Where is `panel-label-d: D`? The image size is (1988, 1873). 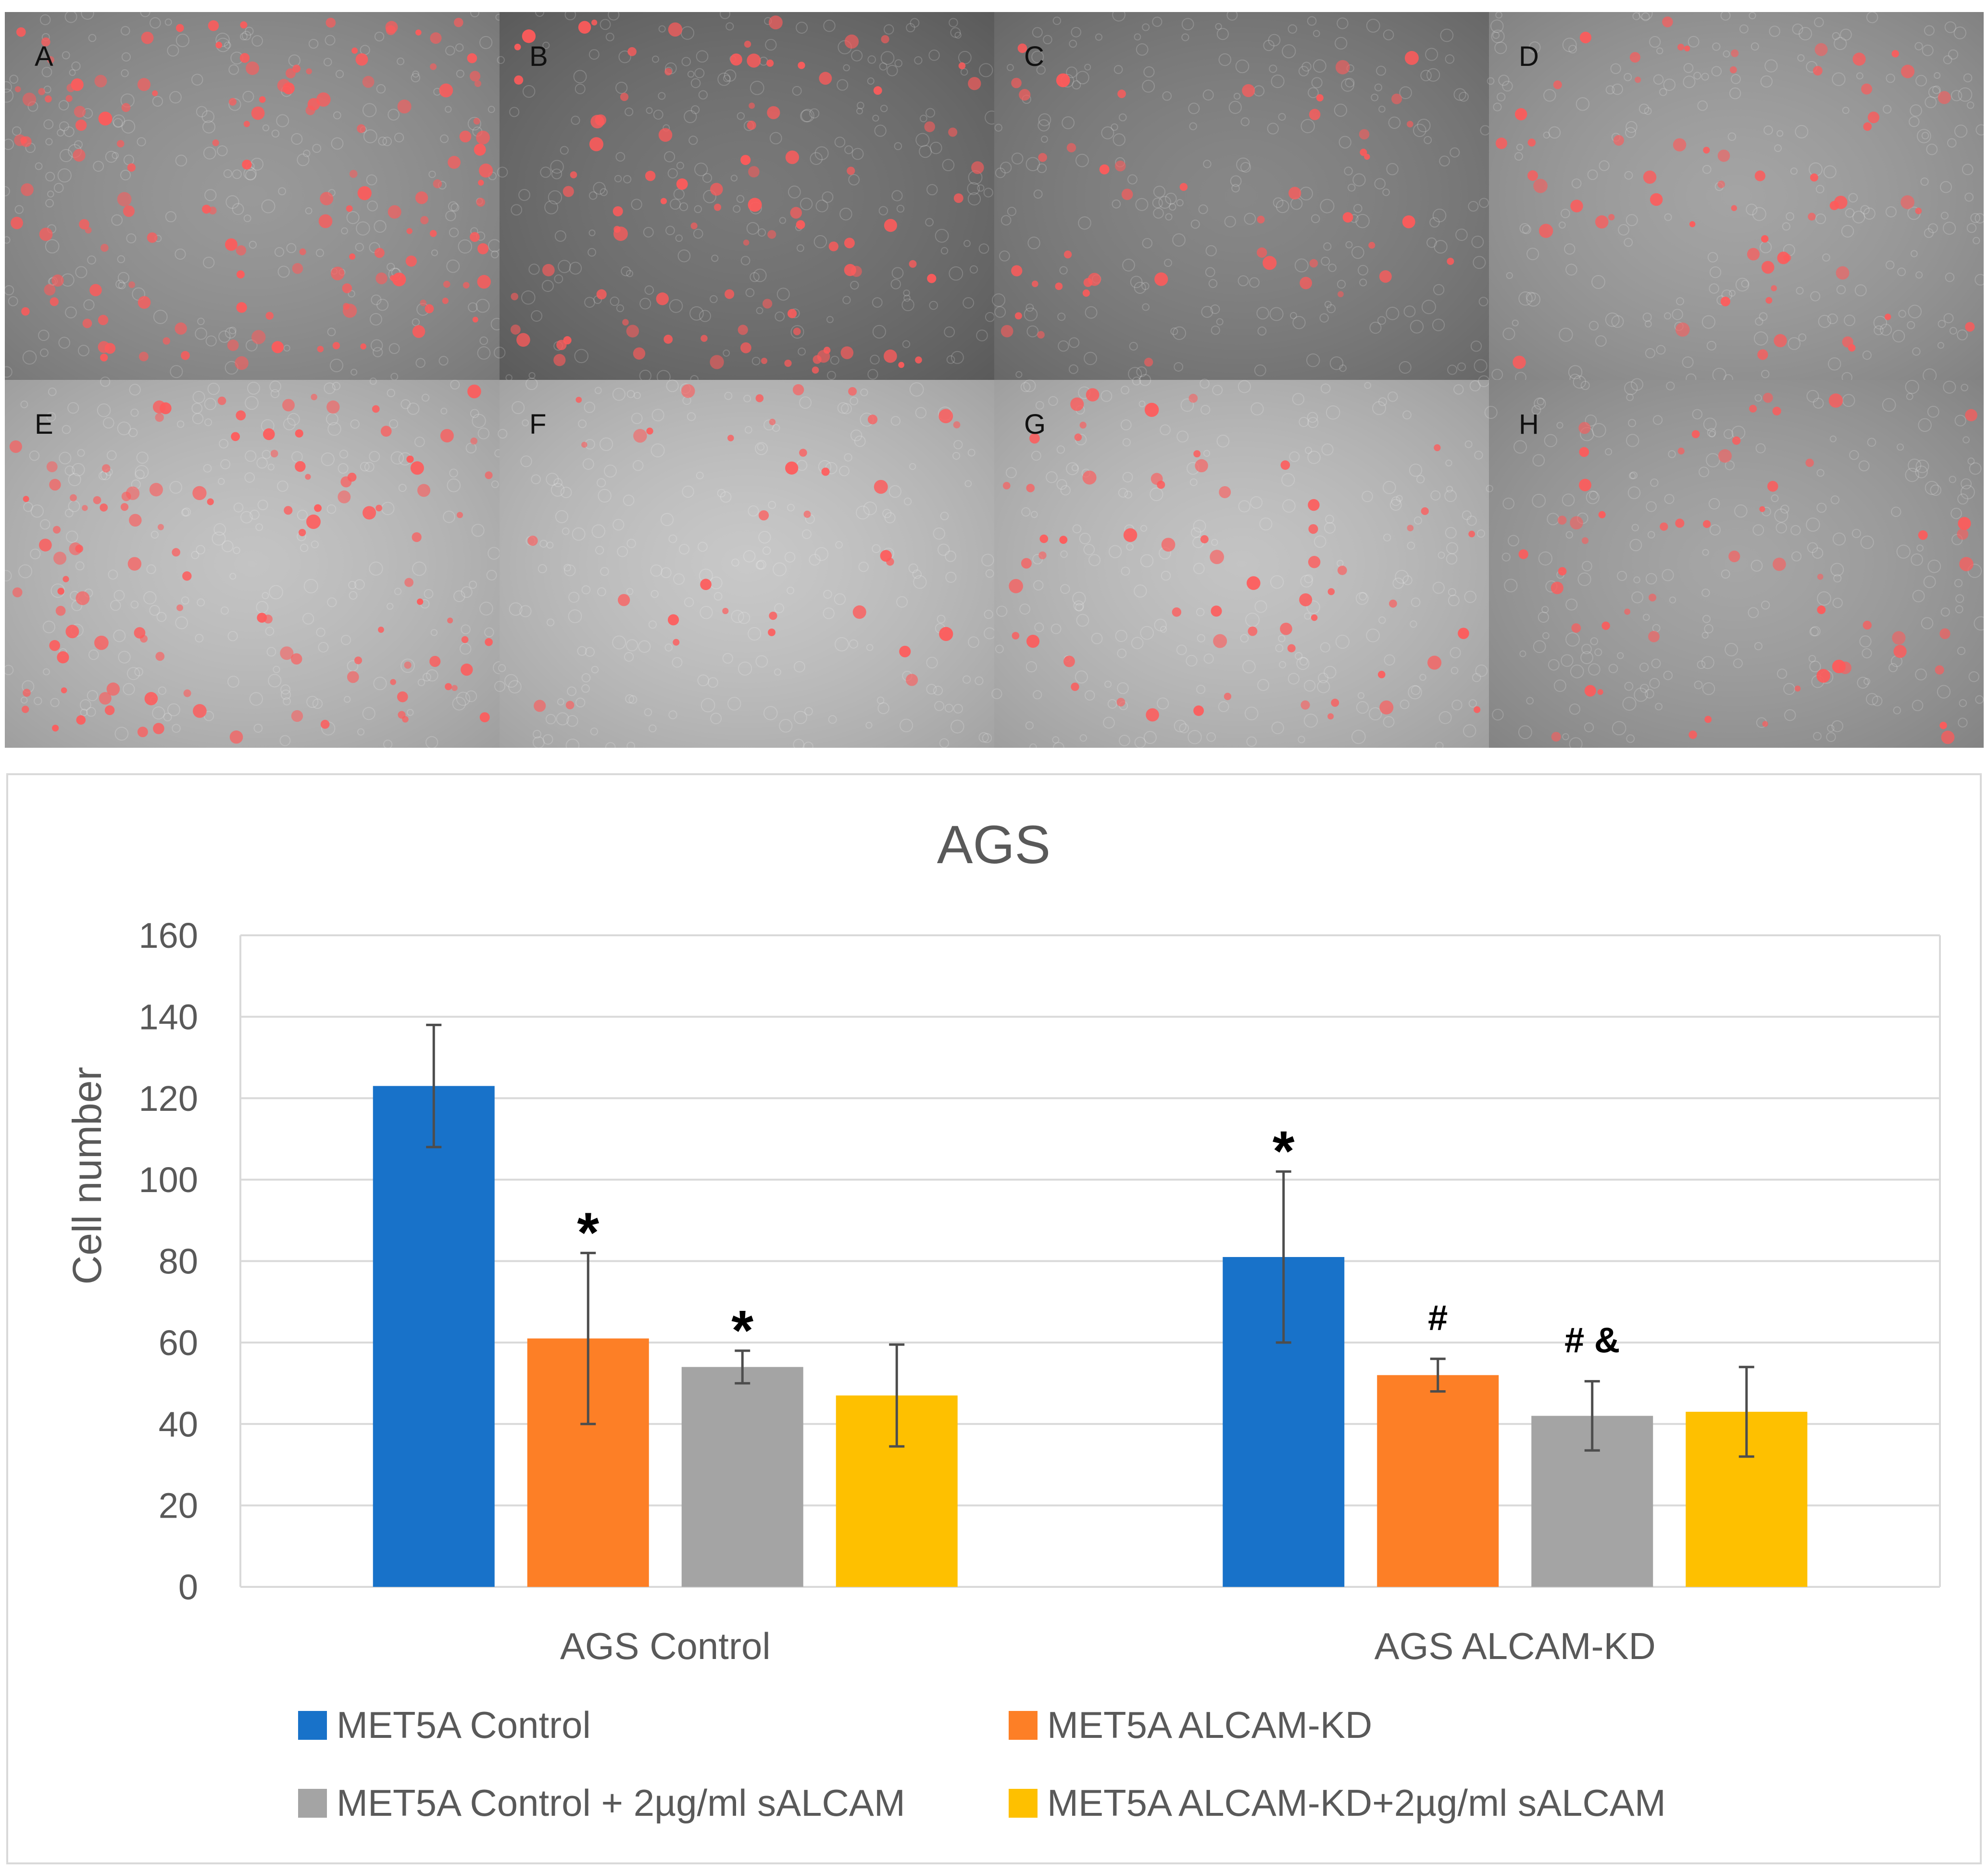
panel-label-d: D is located at coordinates (1529, 56).